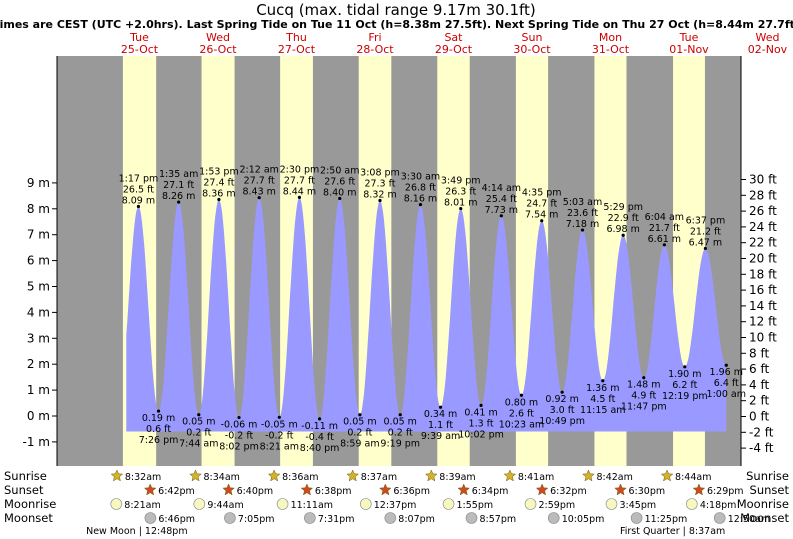 The width and height of the screenshot is (793, 539). What do you see at coordinates (542, 193) in the screenshot?
I see `high-tide-time: 4:35 pm` at bounding box center [542, 193].